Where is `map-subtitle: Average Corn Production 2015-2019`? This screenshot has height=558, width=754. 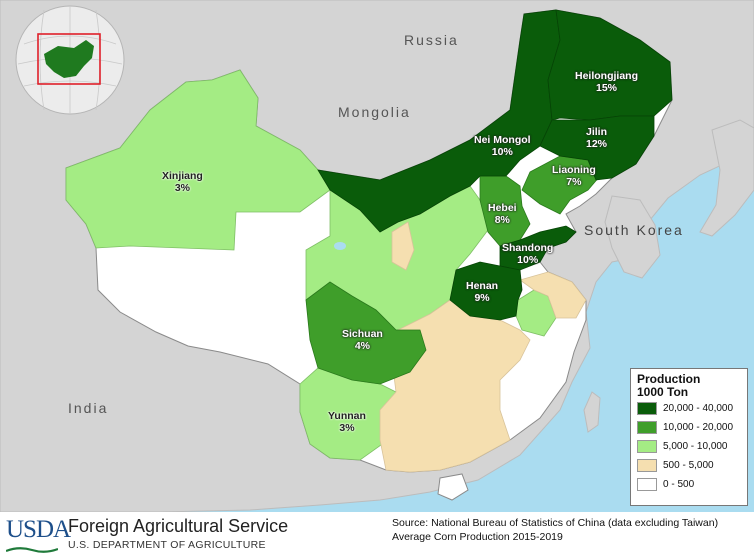
map-subtitle: Average Corn Production 2015-2019 is located at coordinates (477, 537).